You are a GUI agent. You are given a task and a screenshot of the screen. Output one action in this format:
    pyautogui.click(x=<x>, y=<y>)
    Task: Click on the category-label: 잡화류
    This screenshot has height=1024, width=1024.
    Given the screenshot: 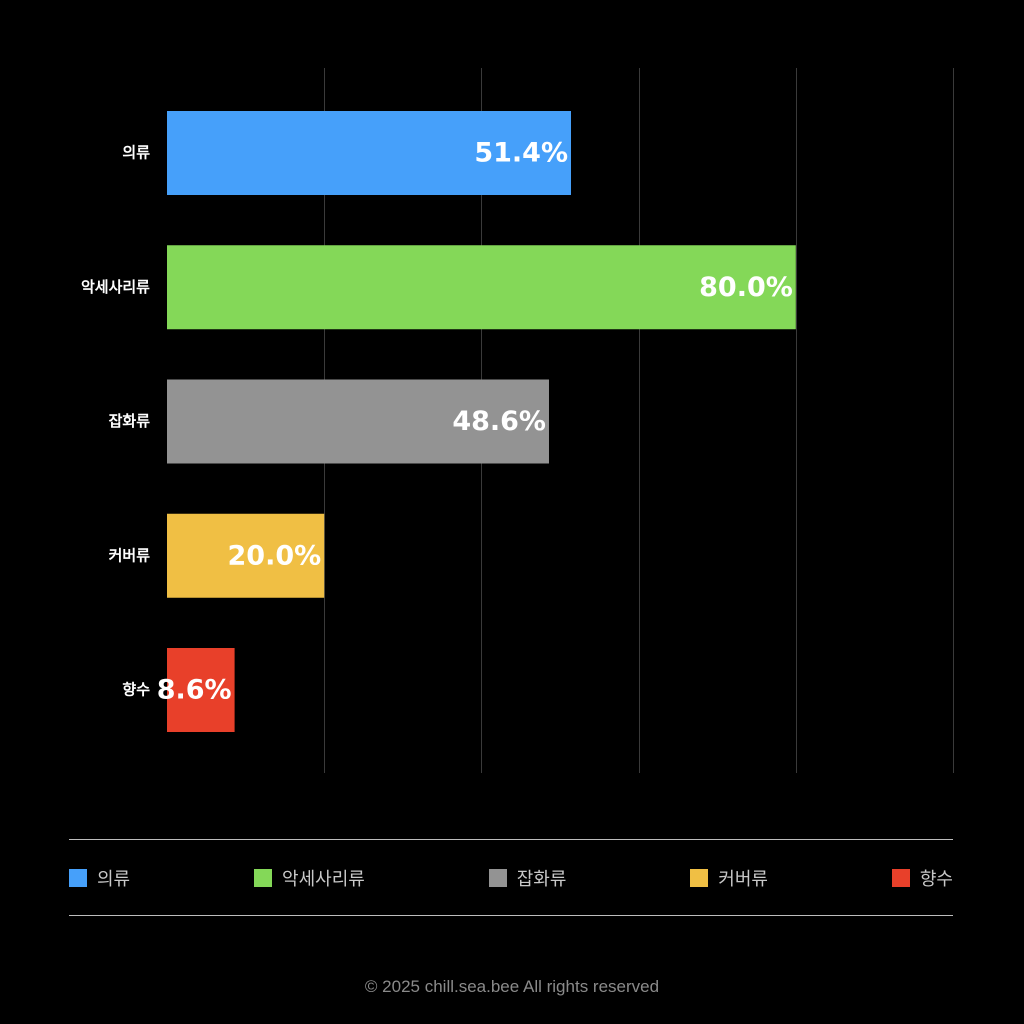 What is the action you would take?
    pyautogui.click(x=130, y=421)
    